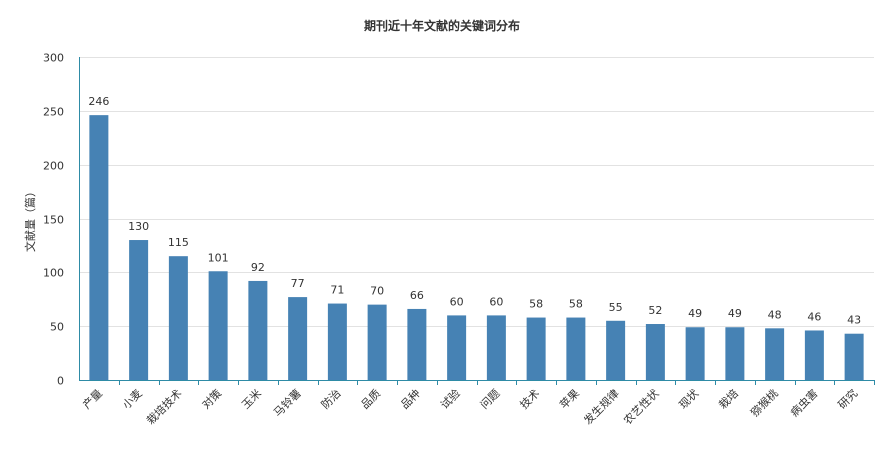 This screenshot has width=895, height=452. What do you see at coordinates (814, 316) in the screenshot?
I see `data-label: 46` at bounding box center [814, 316].